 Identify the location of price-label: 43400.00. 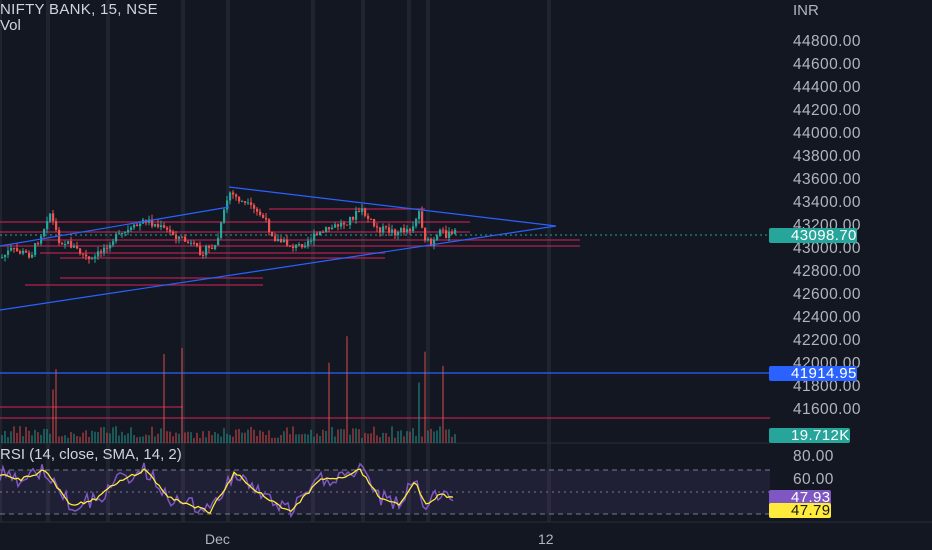
(827, 202).